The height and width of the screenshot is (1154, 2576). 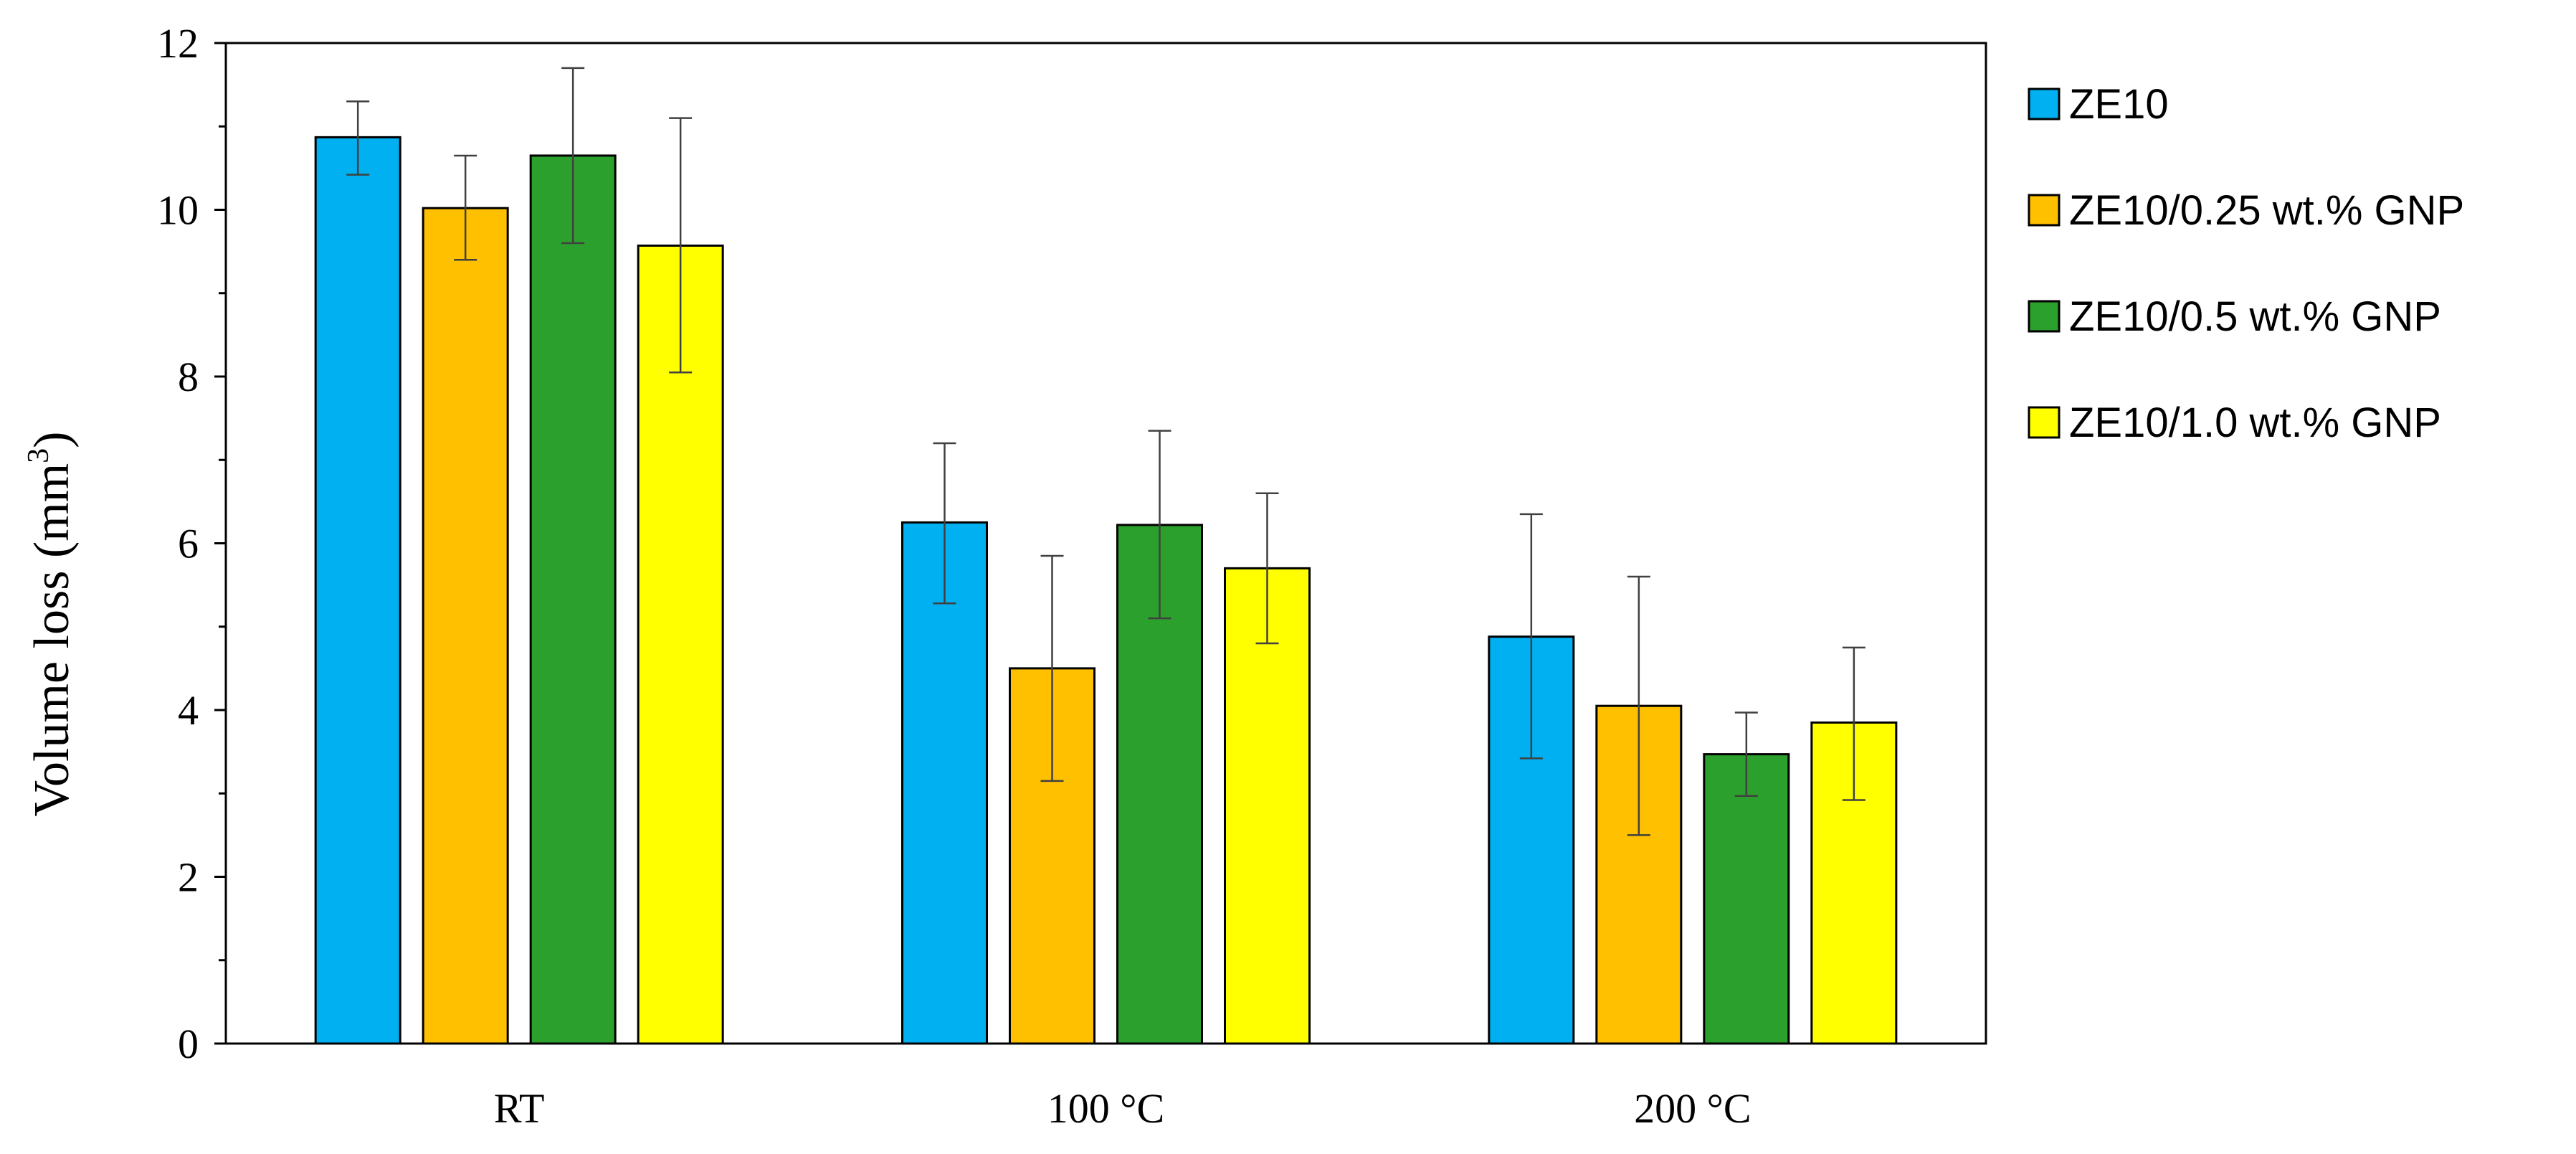 What do you see at coordinates (188, 711) in the screenshot?
I see `y-tick-label: 4` at bounding box center [188, 711].